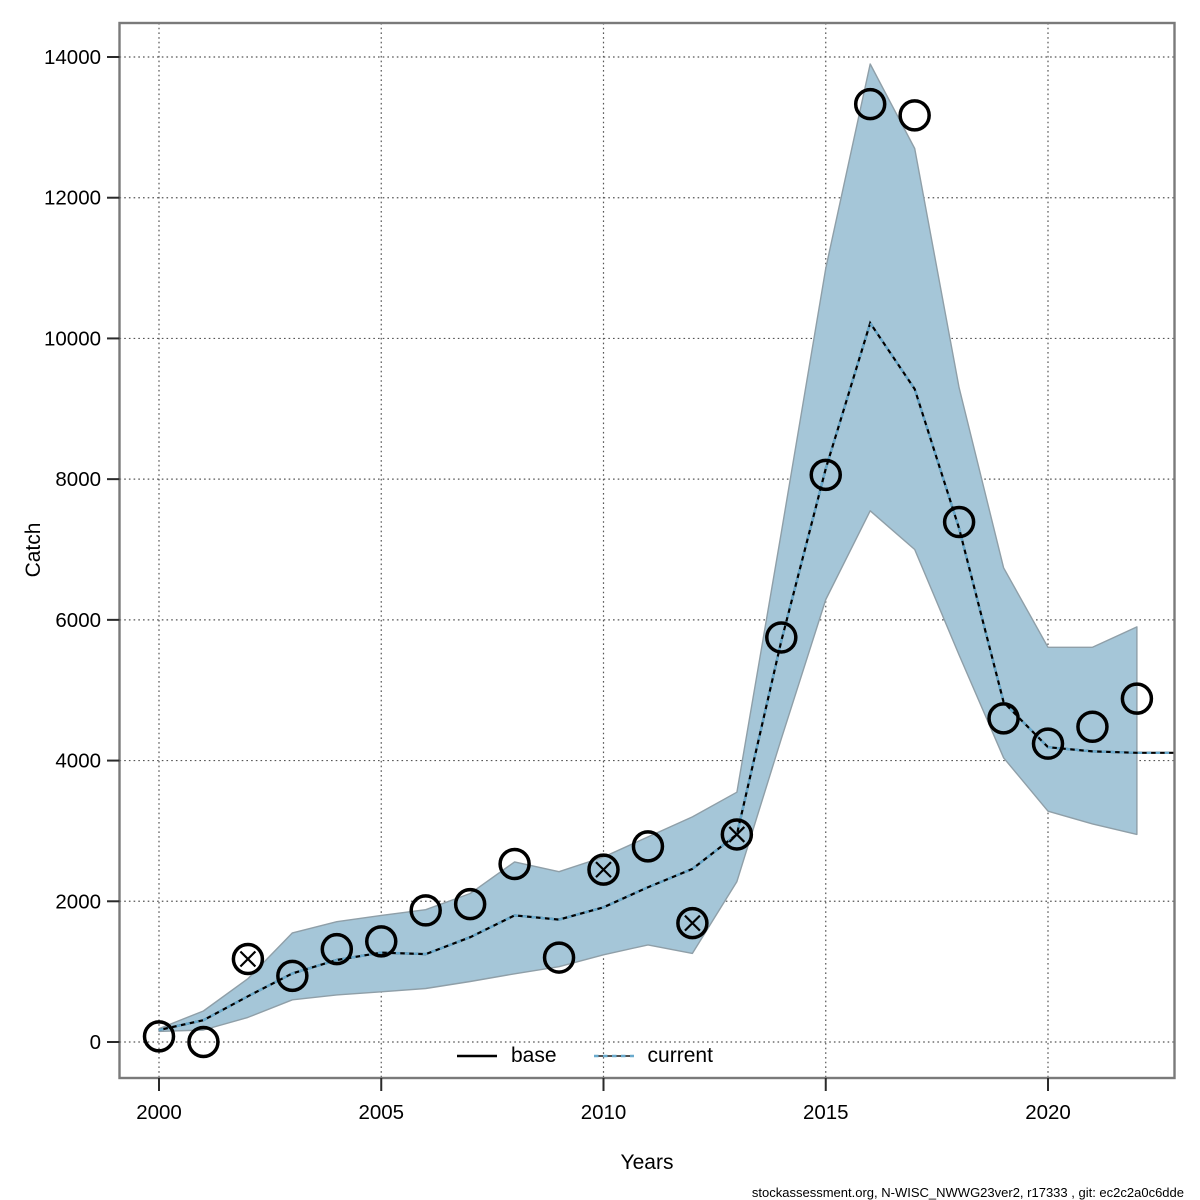  I want to click on y-tick-label: 8000, so click(78, 479).